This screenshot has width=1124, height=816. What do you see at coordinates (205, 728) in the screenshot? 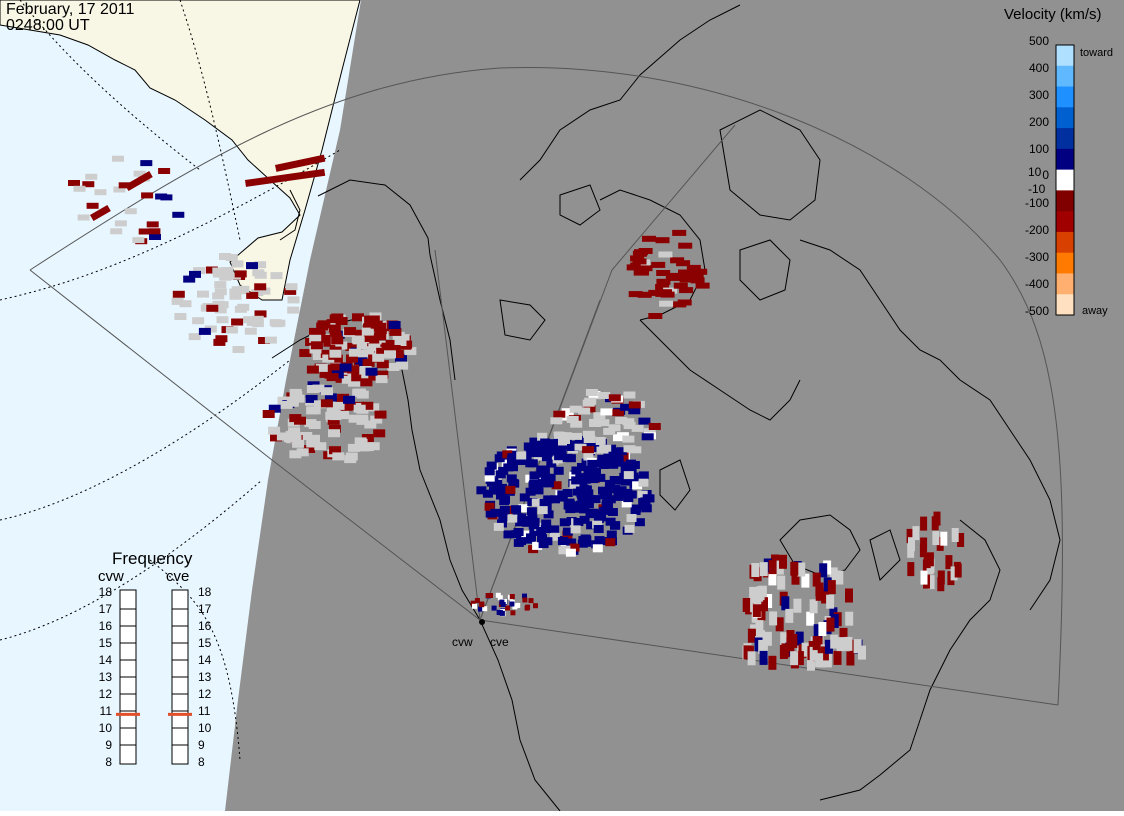
I see `frequency-tick-right: 10` at bounding box center [205, 728].